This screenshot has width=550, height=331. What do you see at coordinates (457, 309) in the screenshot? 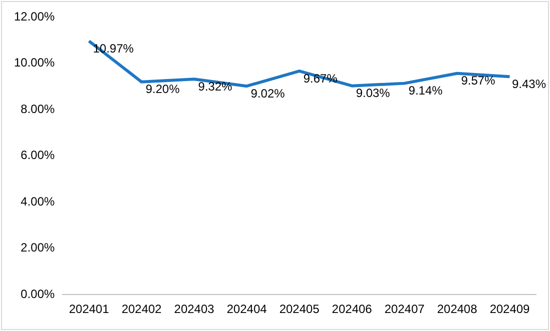
I see `x-tick-label: 202408` at bounding box center [457, 309].